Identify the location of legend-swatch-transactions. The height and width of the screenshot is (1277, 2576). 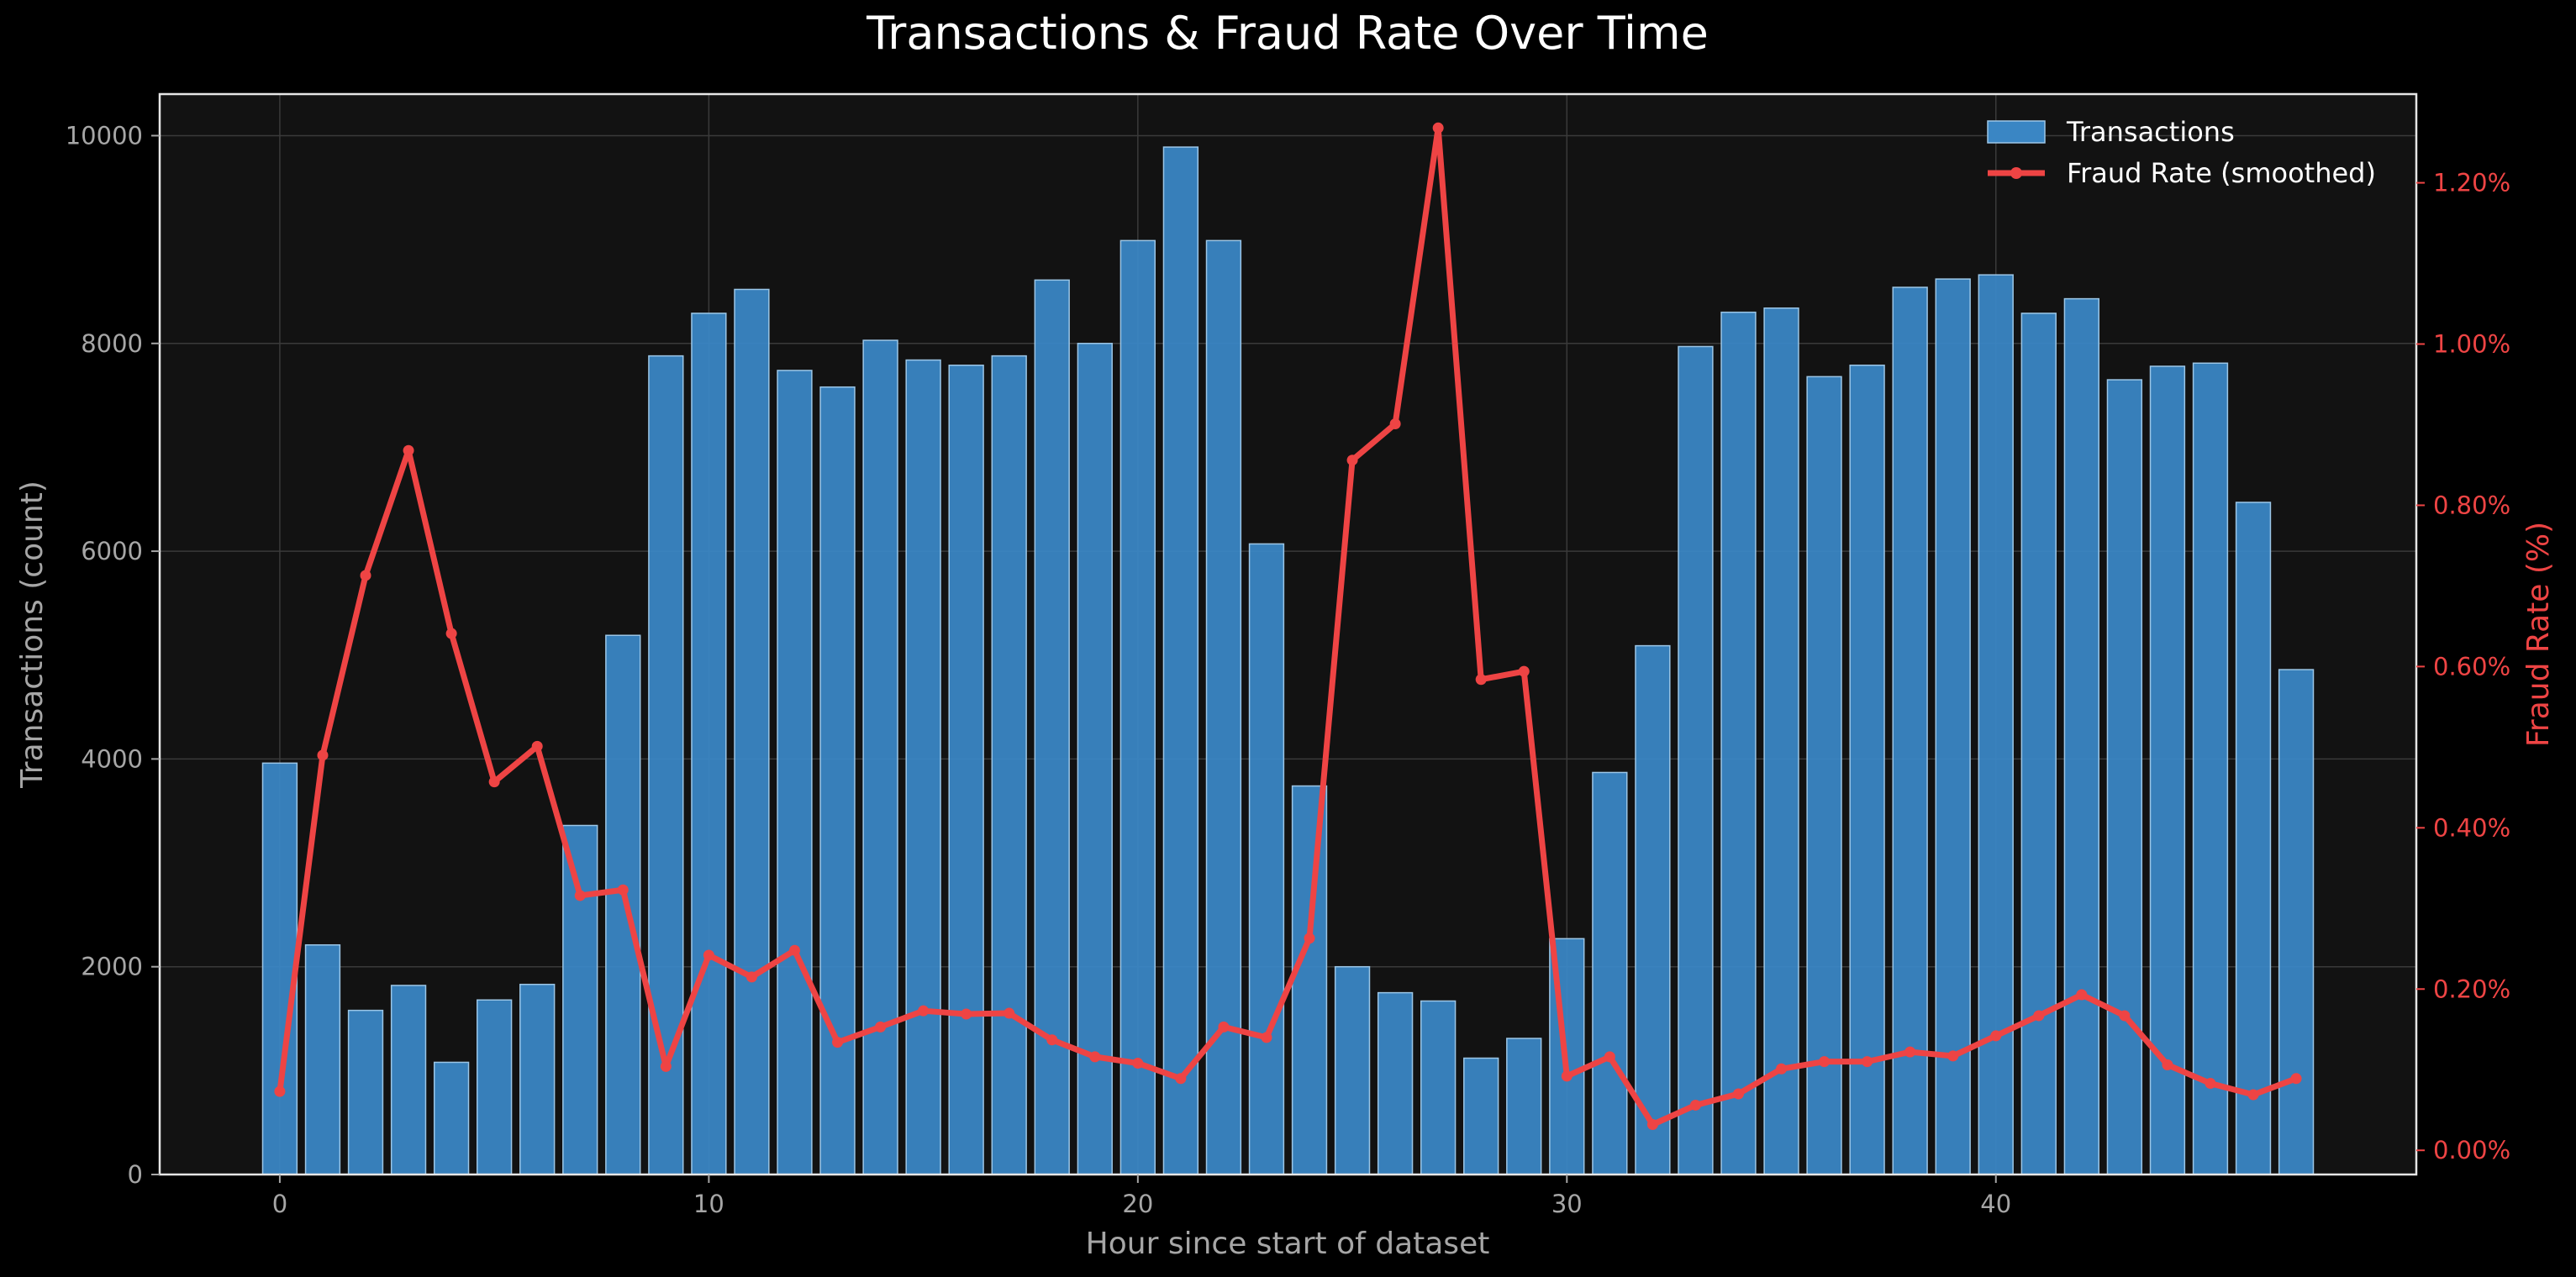
(2016, 132).